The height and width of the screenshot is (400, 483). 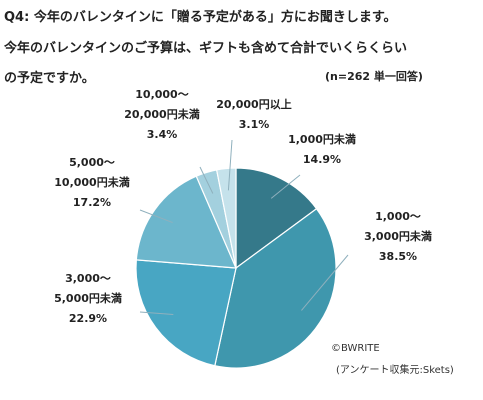 What do you see at coordinates (398, 236) in the screenshot?
I see `slice-label-2: 1,000〜 3,000円未満 38.5%` at bounding box center [398, 236].